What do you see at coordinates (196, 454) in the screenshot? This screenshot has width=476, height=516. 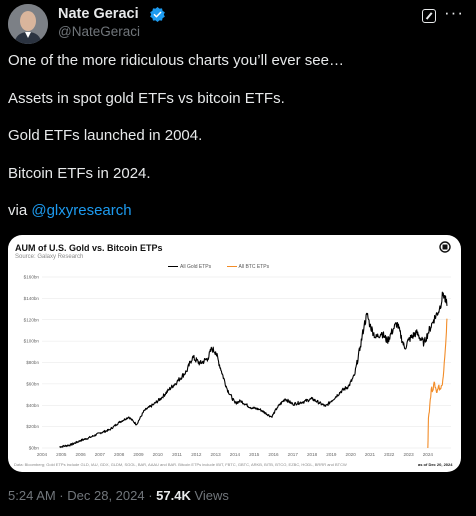 I see `x-tick-label: 2012` at bounding box center [196, 454].